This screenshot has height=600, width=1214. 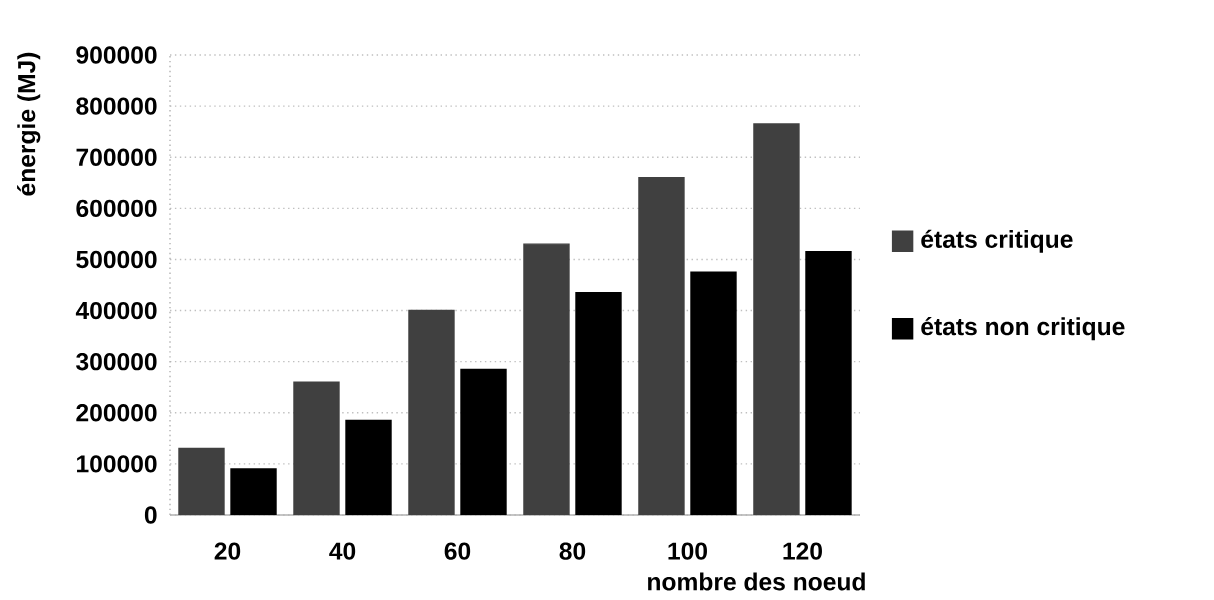 I want to click on y-tick-label: 900000, so click(x=116, y=55).